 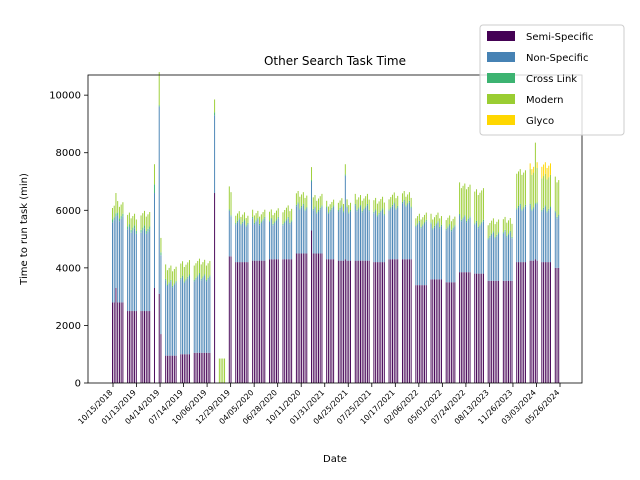 What do you see at coordinates (68, 326) in the screenshot?
I see `y-tick-label-2000: 2000` at bounding box center [68, 326].